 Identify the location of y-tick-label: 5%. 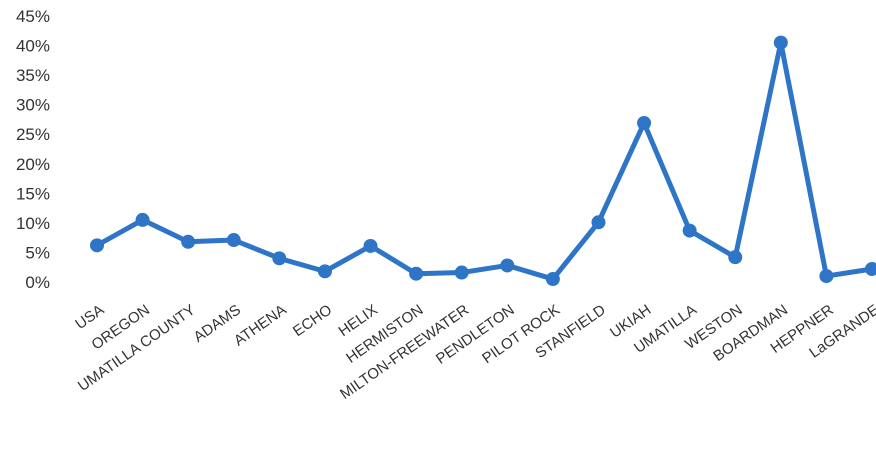
(37, 252).